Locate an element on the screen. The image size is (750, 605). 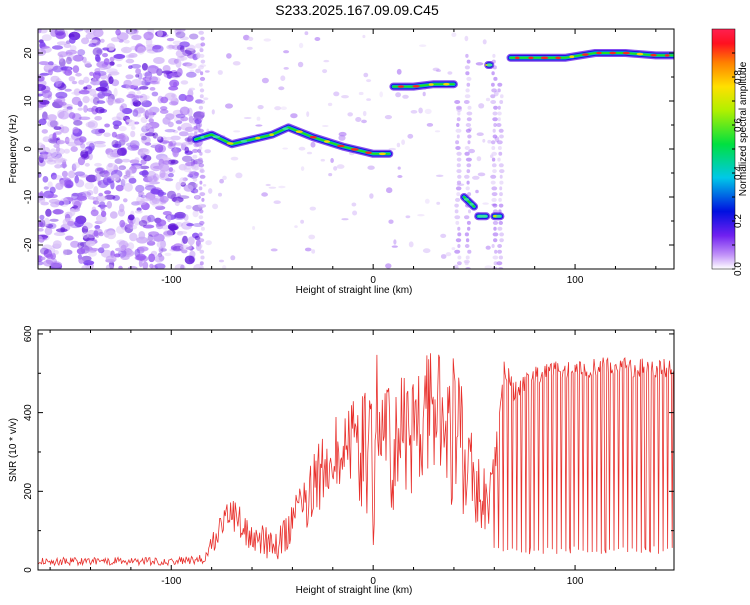
y-tick-label: 600 is located at coordinates (28, 333).